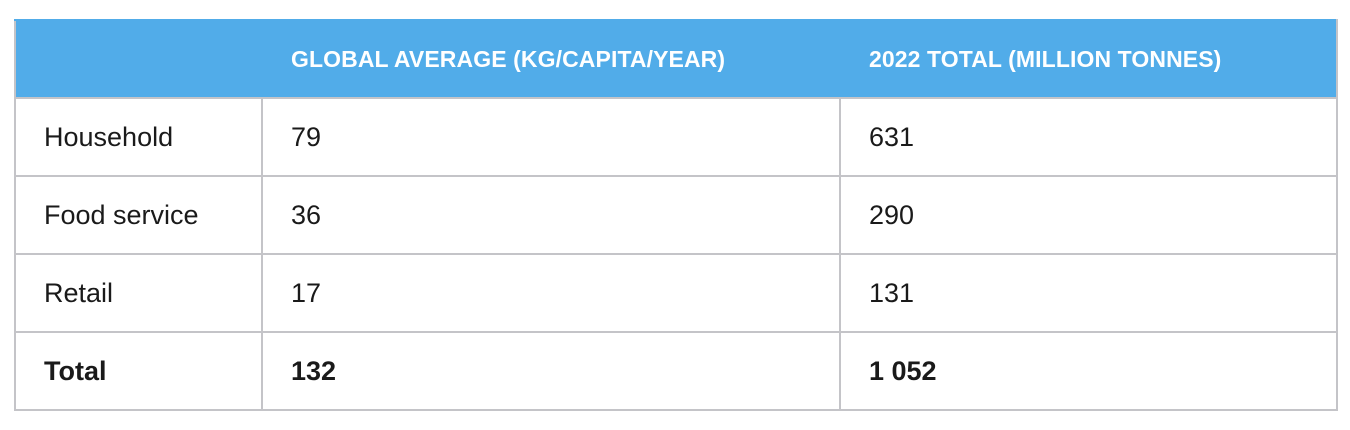 The width and height of the screenshot is (1350, 430). Describe the element at coordinates (551, 371) in the screenshot. I see `total-global-average-value: 132` at that location.